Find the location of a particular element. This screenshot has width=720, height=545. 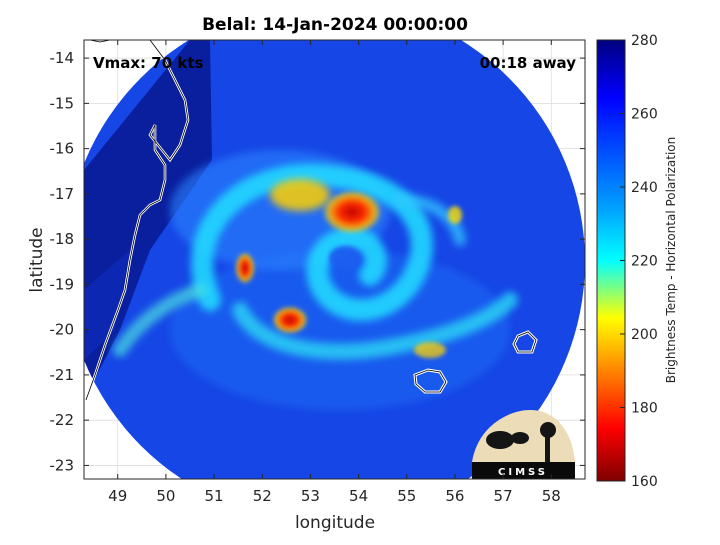

x-axis-label: longitude is located at coordinates (335, 523).